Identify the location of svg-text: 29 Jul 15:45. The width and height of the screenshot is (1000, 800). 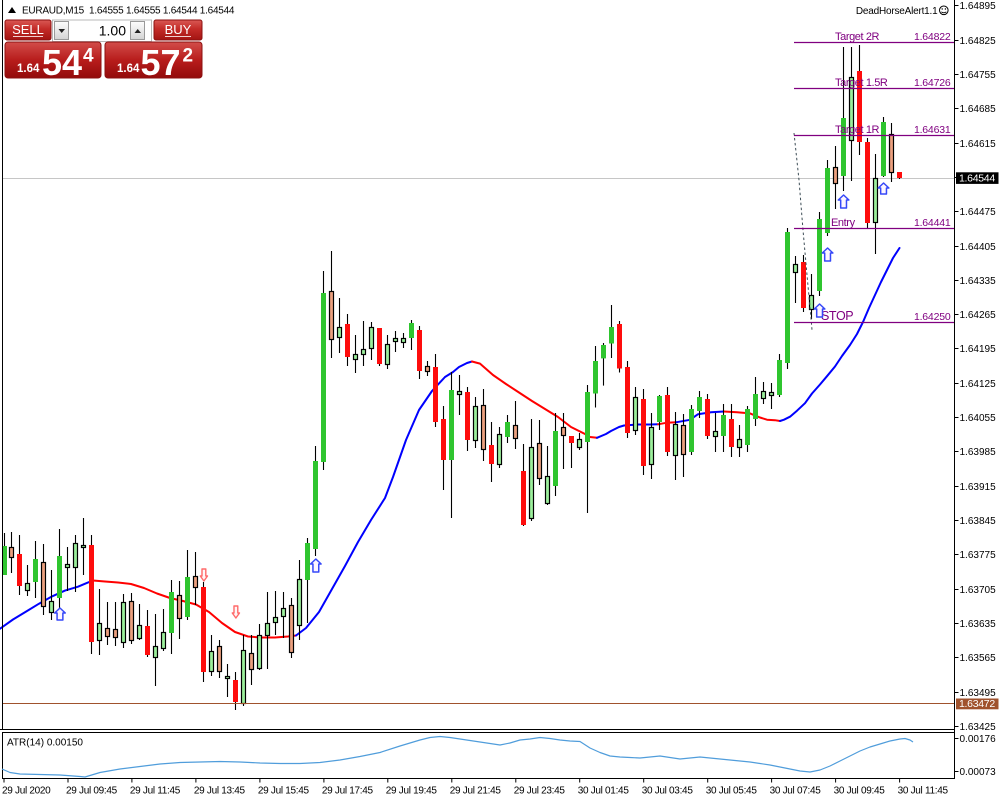
(284, 791).